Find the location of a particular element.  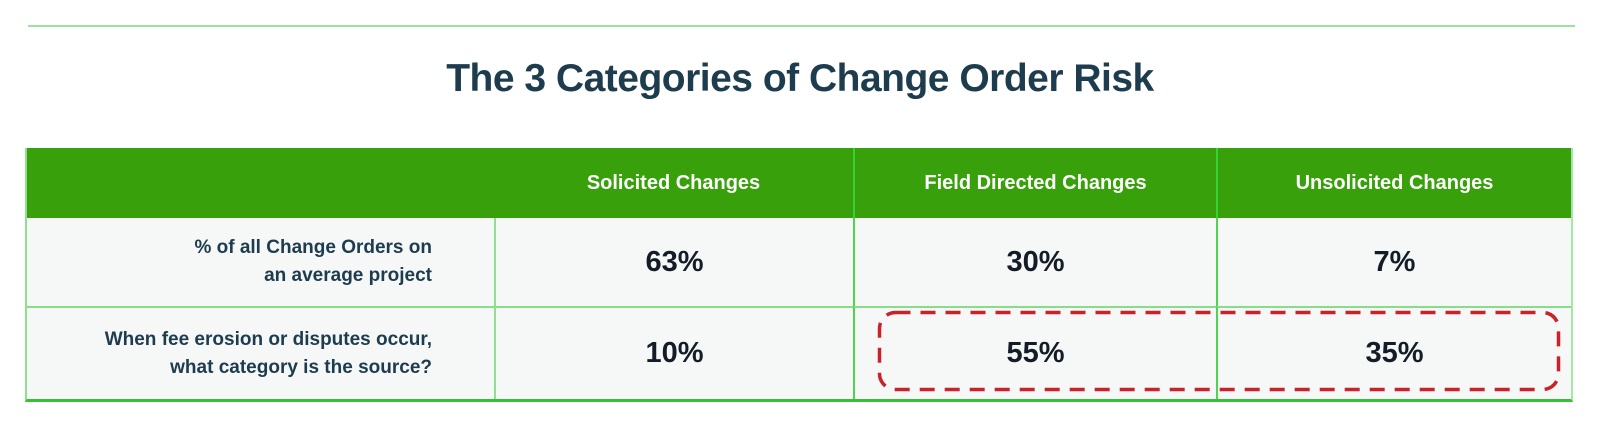

header-cell-solicited-changes: Solicited Changes is located at coordinates (673, 182).